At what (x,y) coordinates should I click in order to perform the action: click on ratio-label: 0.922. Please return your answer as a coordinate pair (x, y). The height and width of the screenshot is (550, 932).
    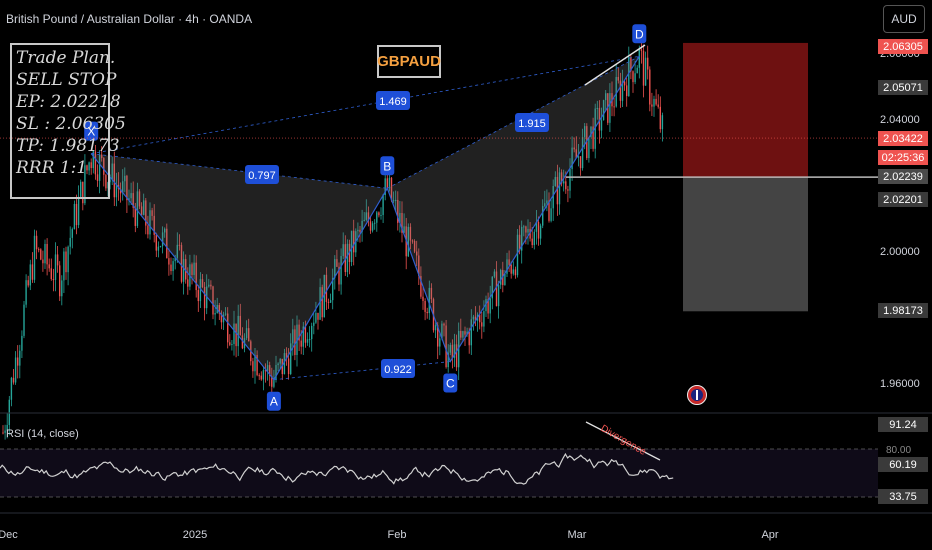
    Looking at the image, I should click on (398, 370).